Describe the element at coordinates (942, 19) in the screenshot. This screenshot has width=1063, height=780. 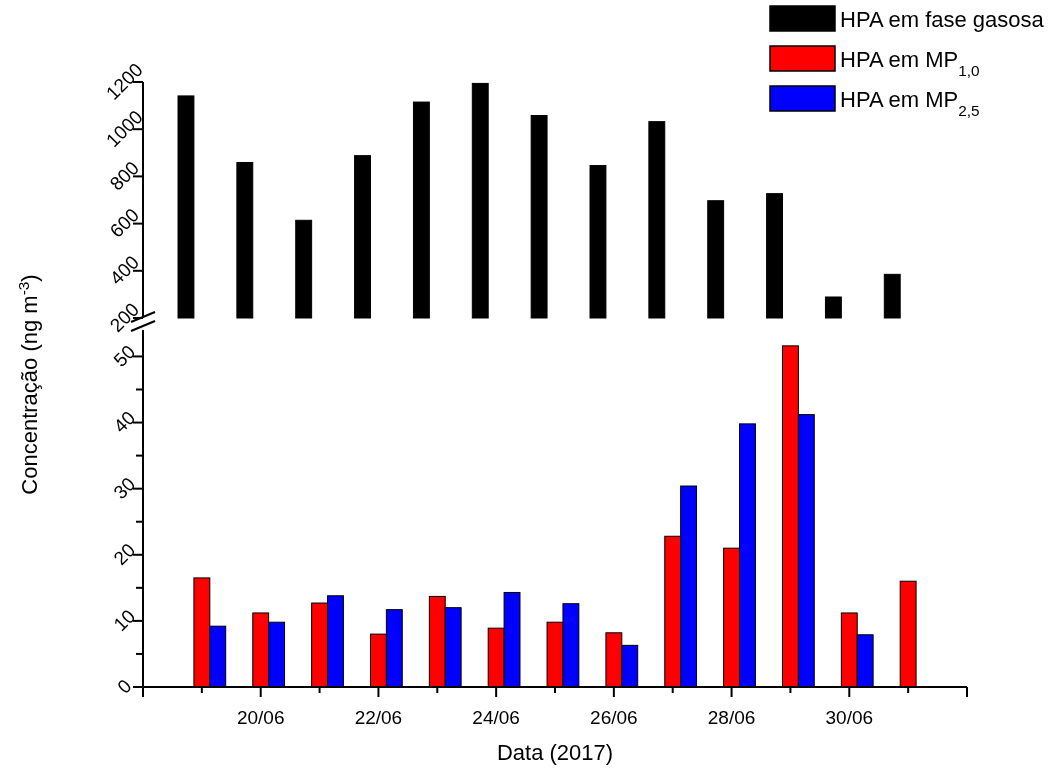
I see `legend-label: HPA em fase gasosa` at that location.